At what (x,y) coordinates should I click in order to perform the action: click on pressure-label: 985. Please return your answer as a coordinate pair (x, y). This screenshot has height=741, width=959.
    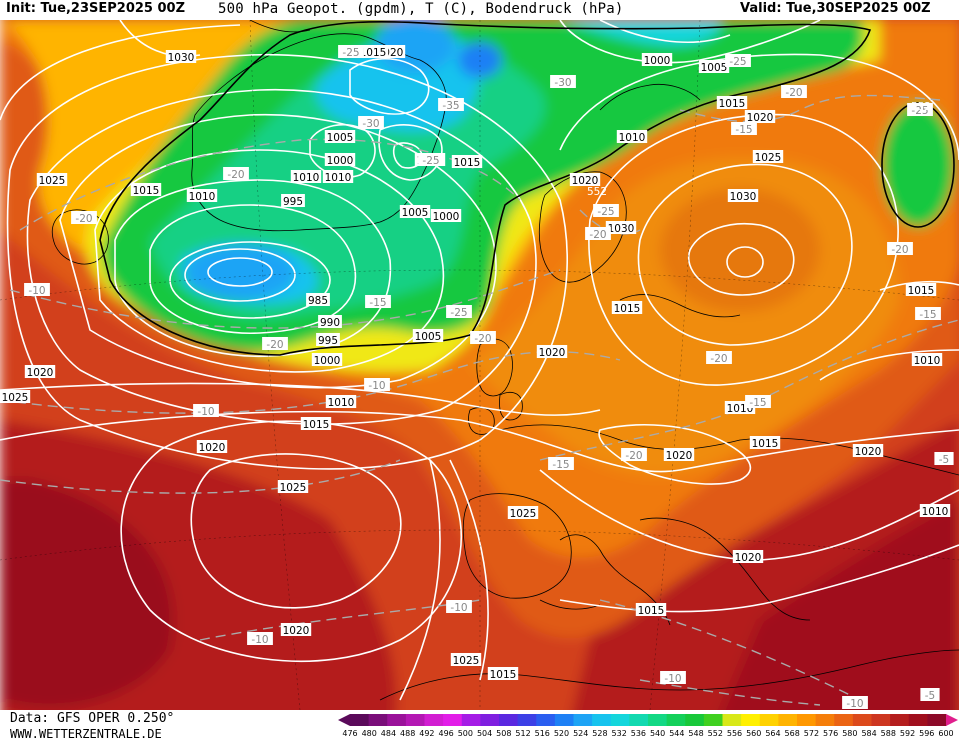
    Looking at the image, I should click on (318, 301).